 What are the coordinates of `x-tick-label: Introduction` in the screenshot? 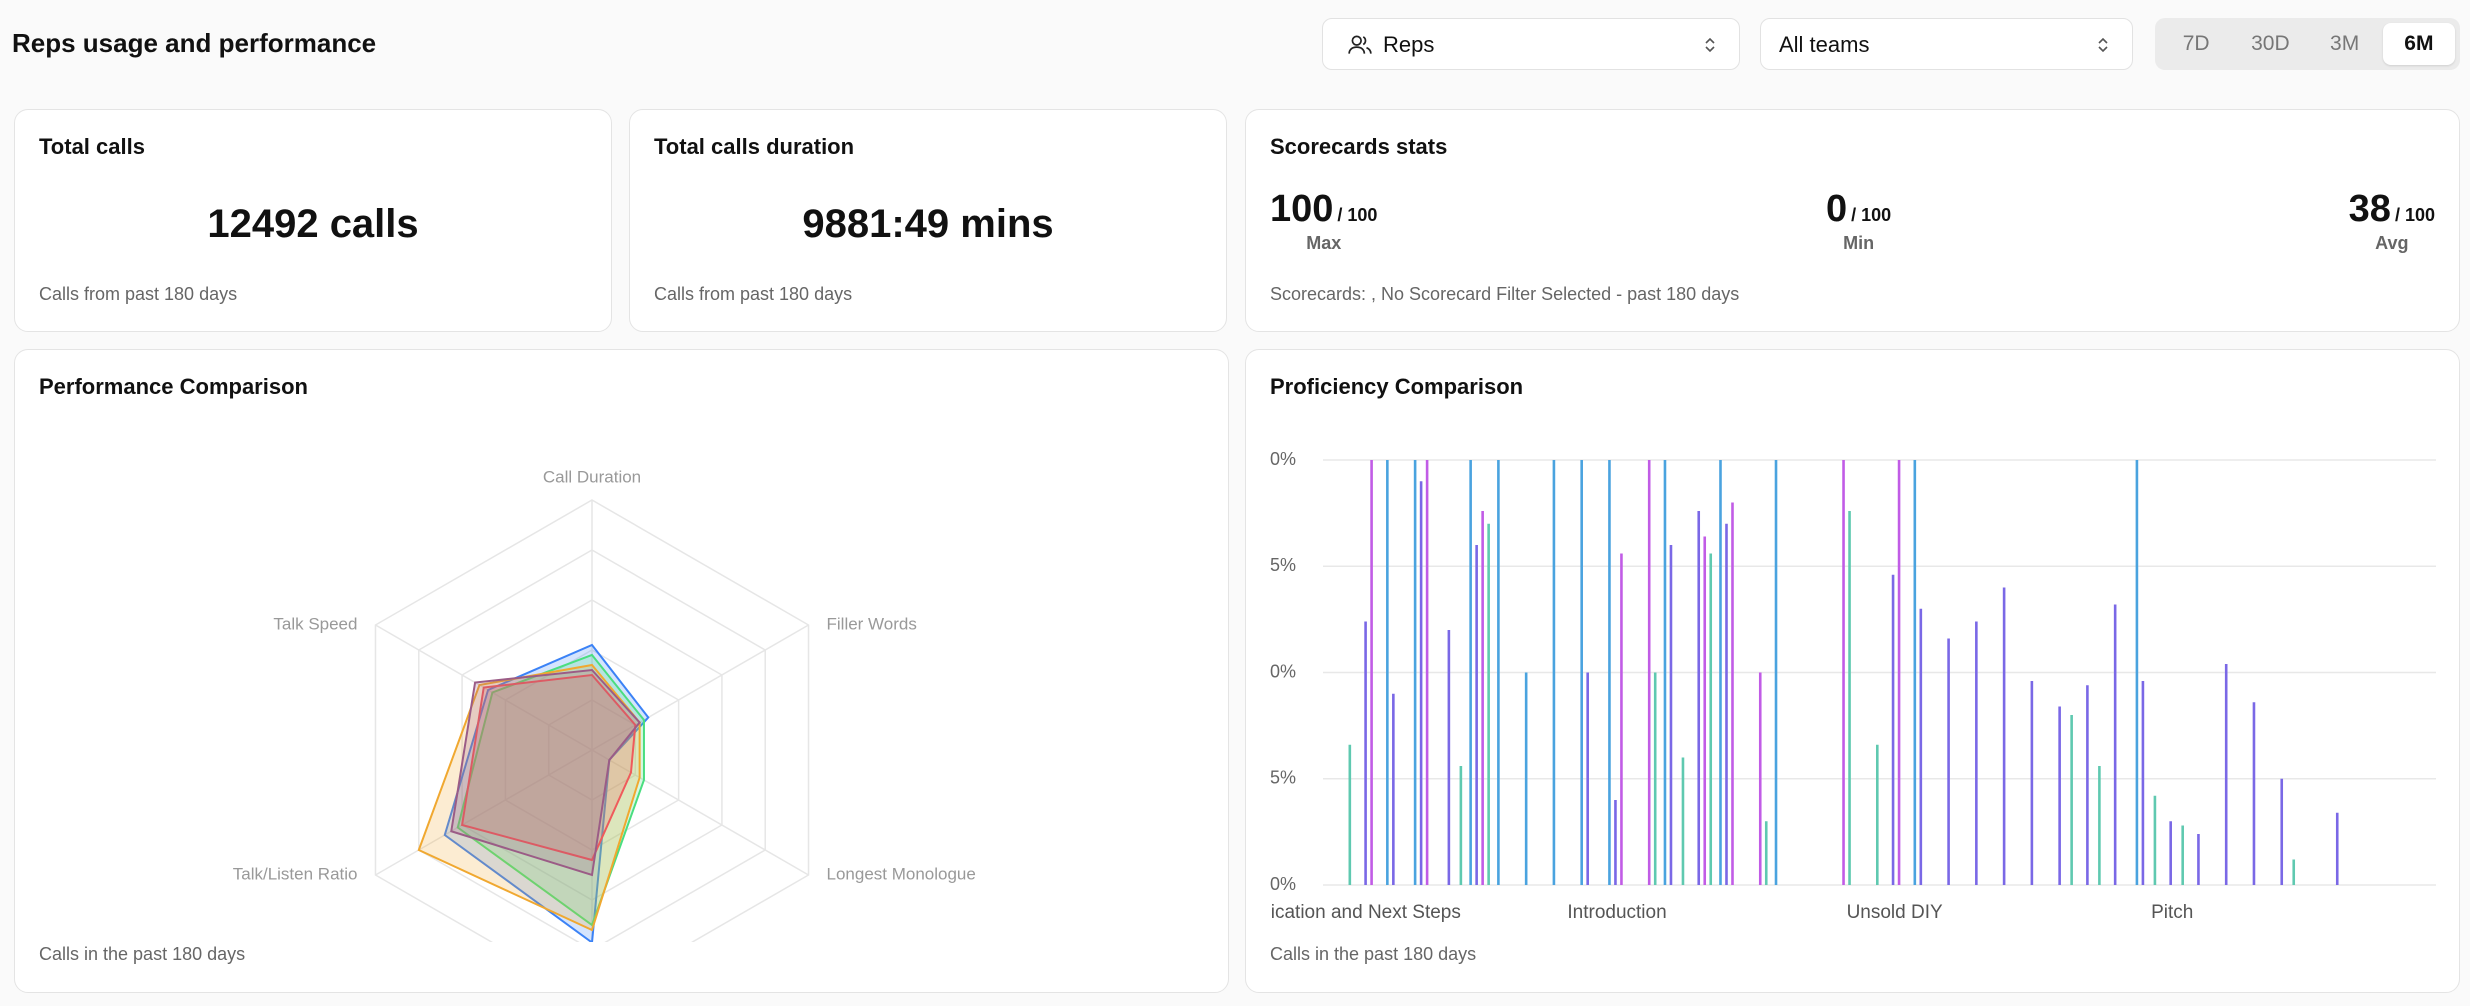 It's located at (1616, 912).